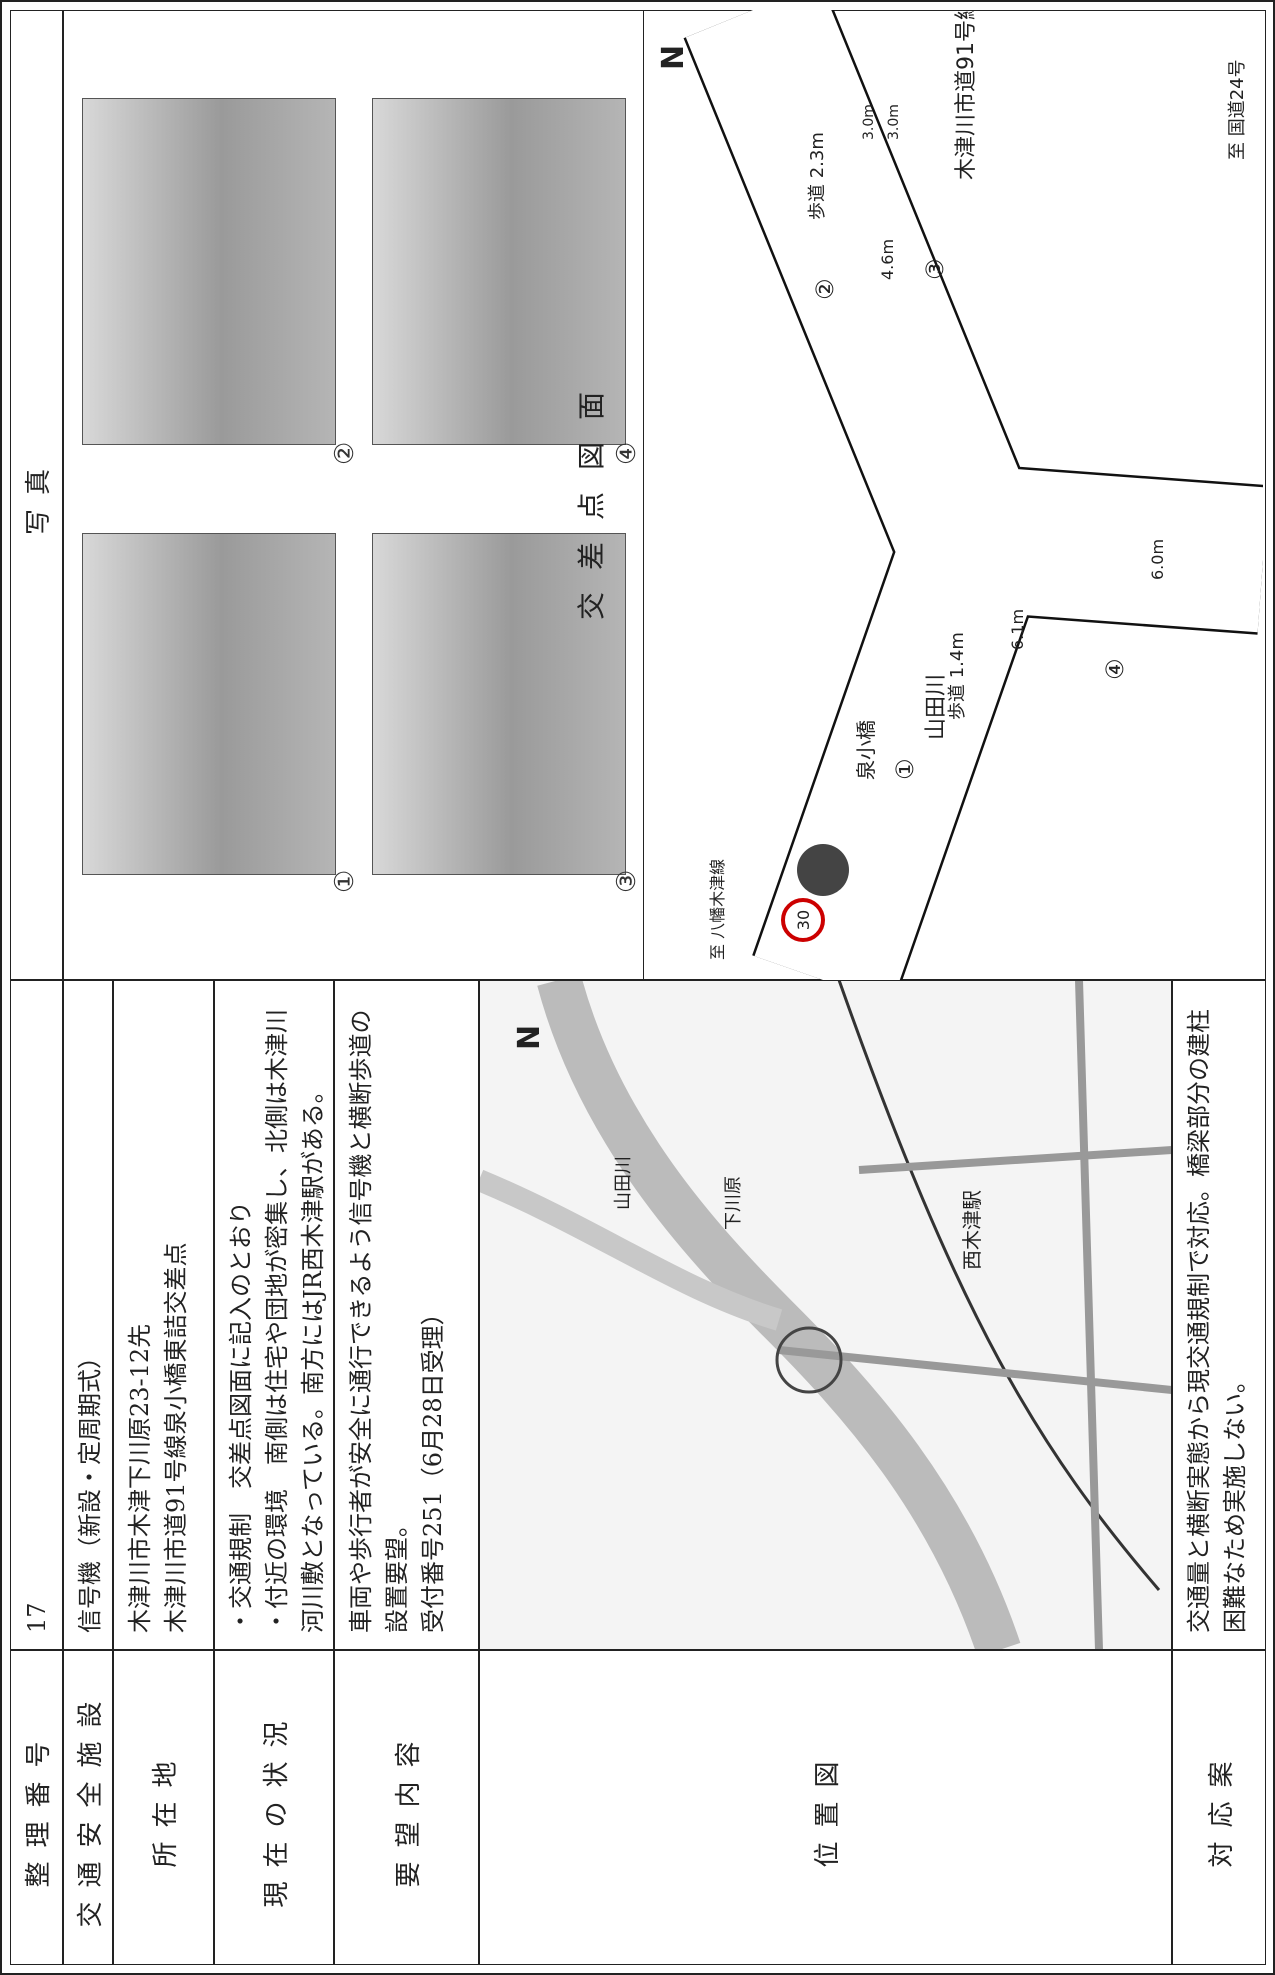 This screenshot has width=1275, height=1975. What do you see at coordinates (957, 676) in the screenshot?
I see `diagram-label: 歩道 1.4m` at bounding box center [957, 676].